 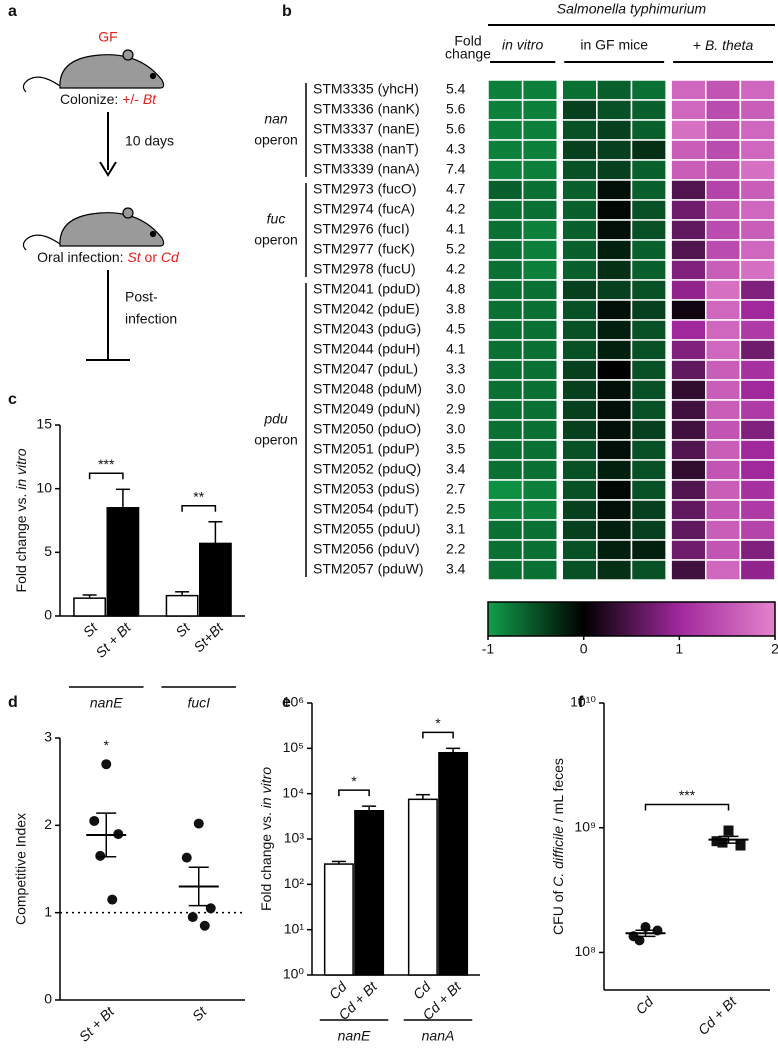 What do you see at coordinates (107, 745) in the screenshot?
I see `annotation: *` at bounding box center [107, 745].